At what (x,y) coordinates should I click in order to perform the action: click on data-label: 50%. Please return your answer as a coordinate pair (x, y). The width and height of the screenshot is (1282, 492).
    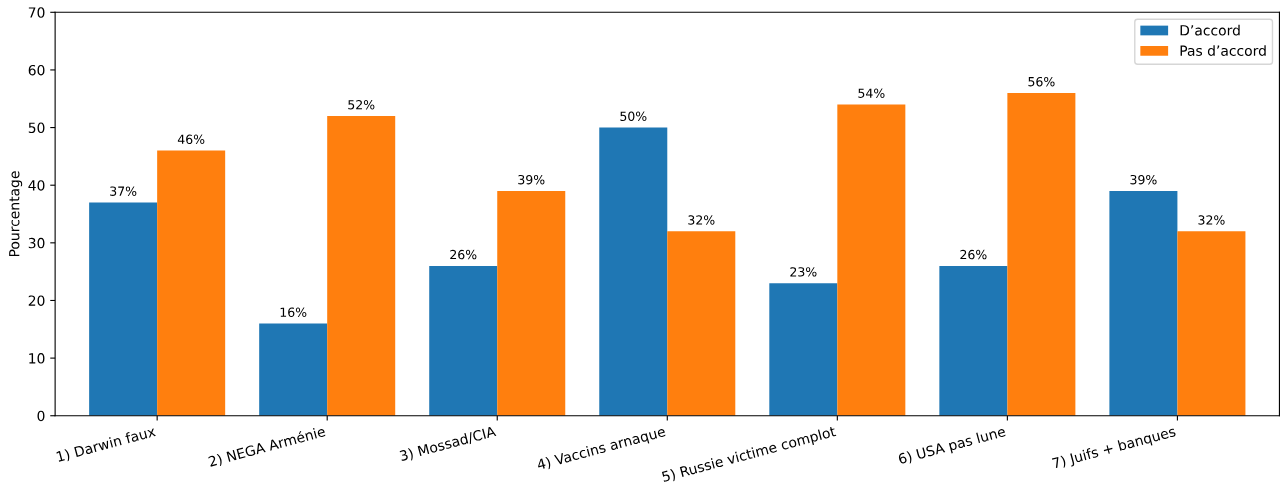
    Looking at the image, I should click on (633, 116).